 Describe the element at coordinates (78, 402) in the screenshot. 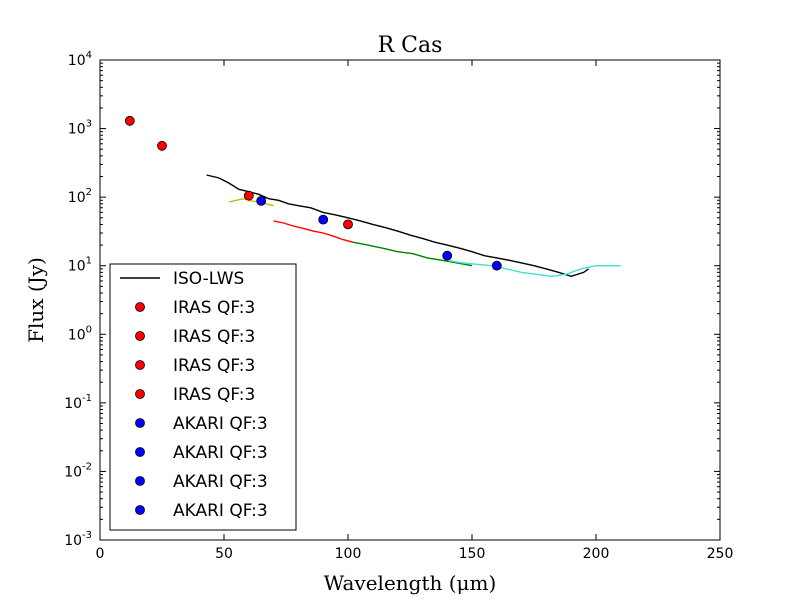

I see `y-tick-label--1: 10⁻¹` at that location.